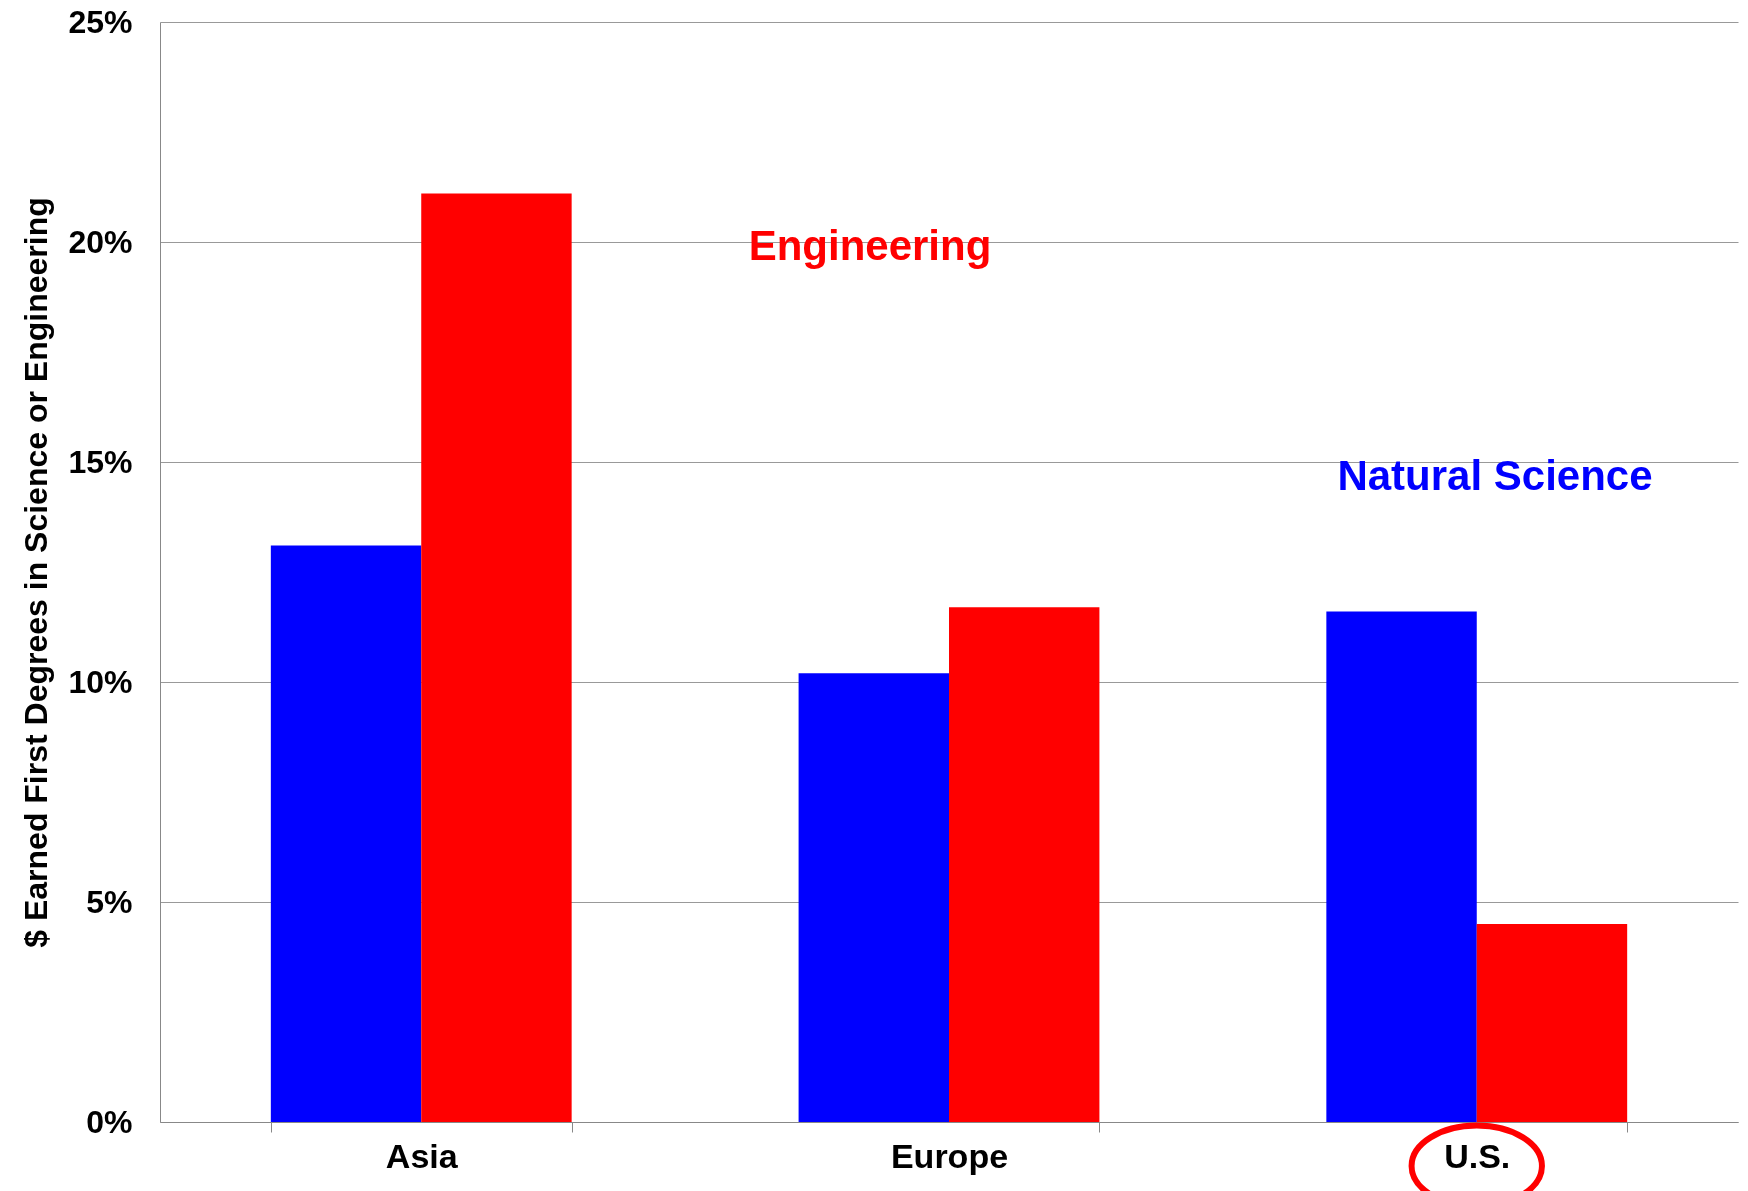 The height and width of the screenshot is (1191, 1748). What do you see at coordinates (1477, 1155) in the screenshot?
I see `x-tick-label: U.S.` at bounding box center [1477, 1155].